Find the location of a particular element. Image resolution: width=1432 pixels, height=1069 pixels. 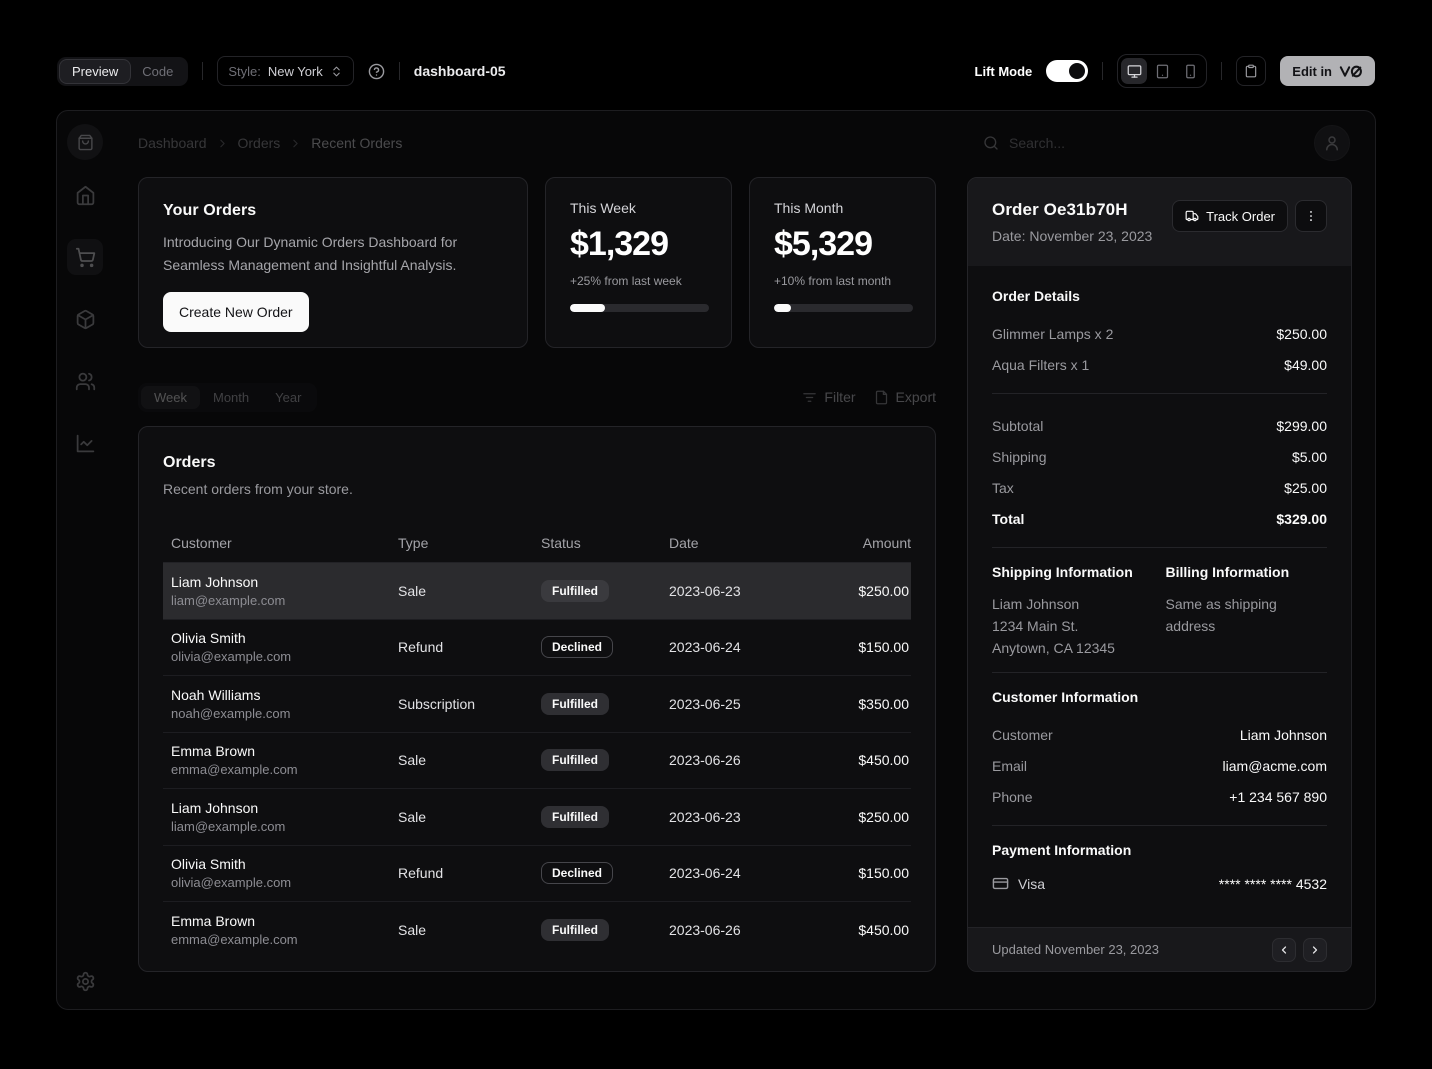

track-order-label: Track Order is located at coordinates (1240, 216).